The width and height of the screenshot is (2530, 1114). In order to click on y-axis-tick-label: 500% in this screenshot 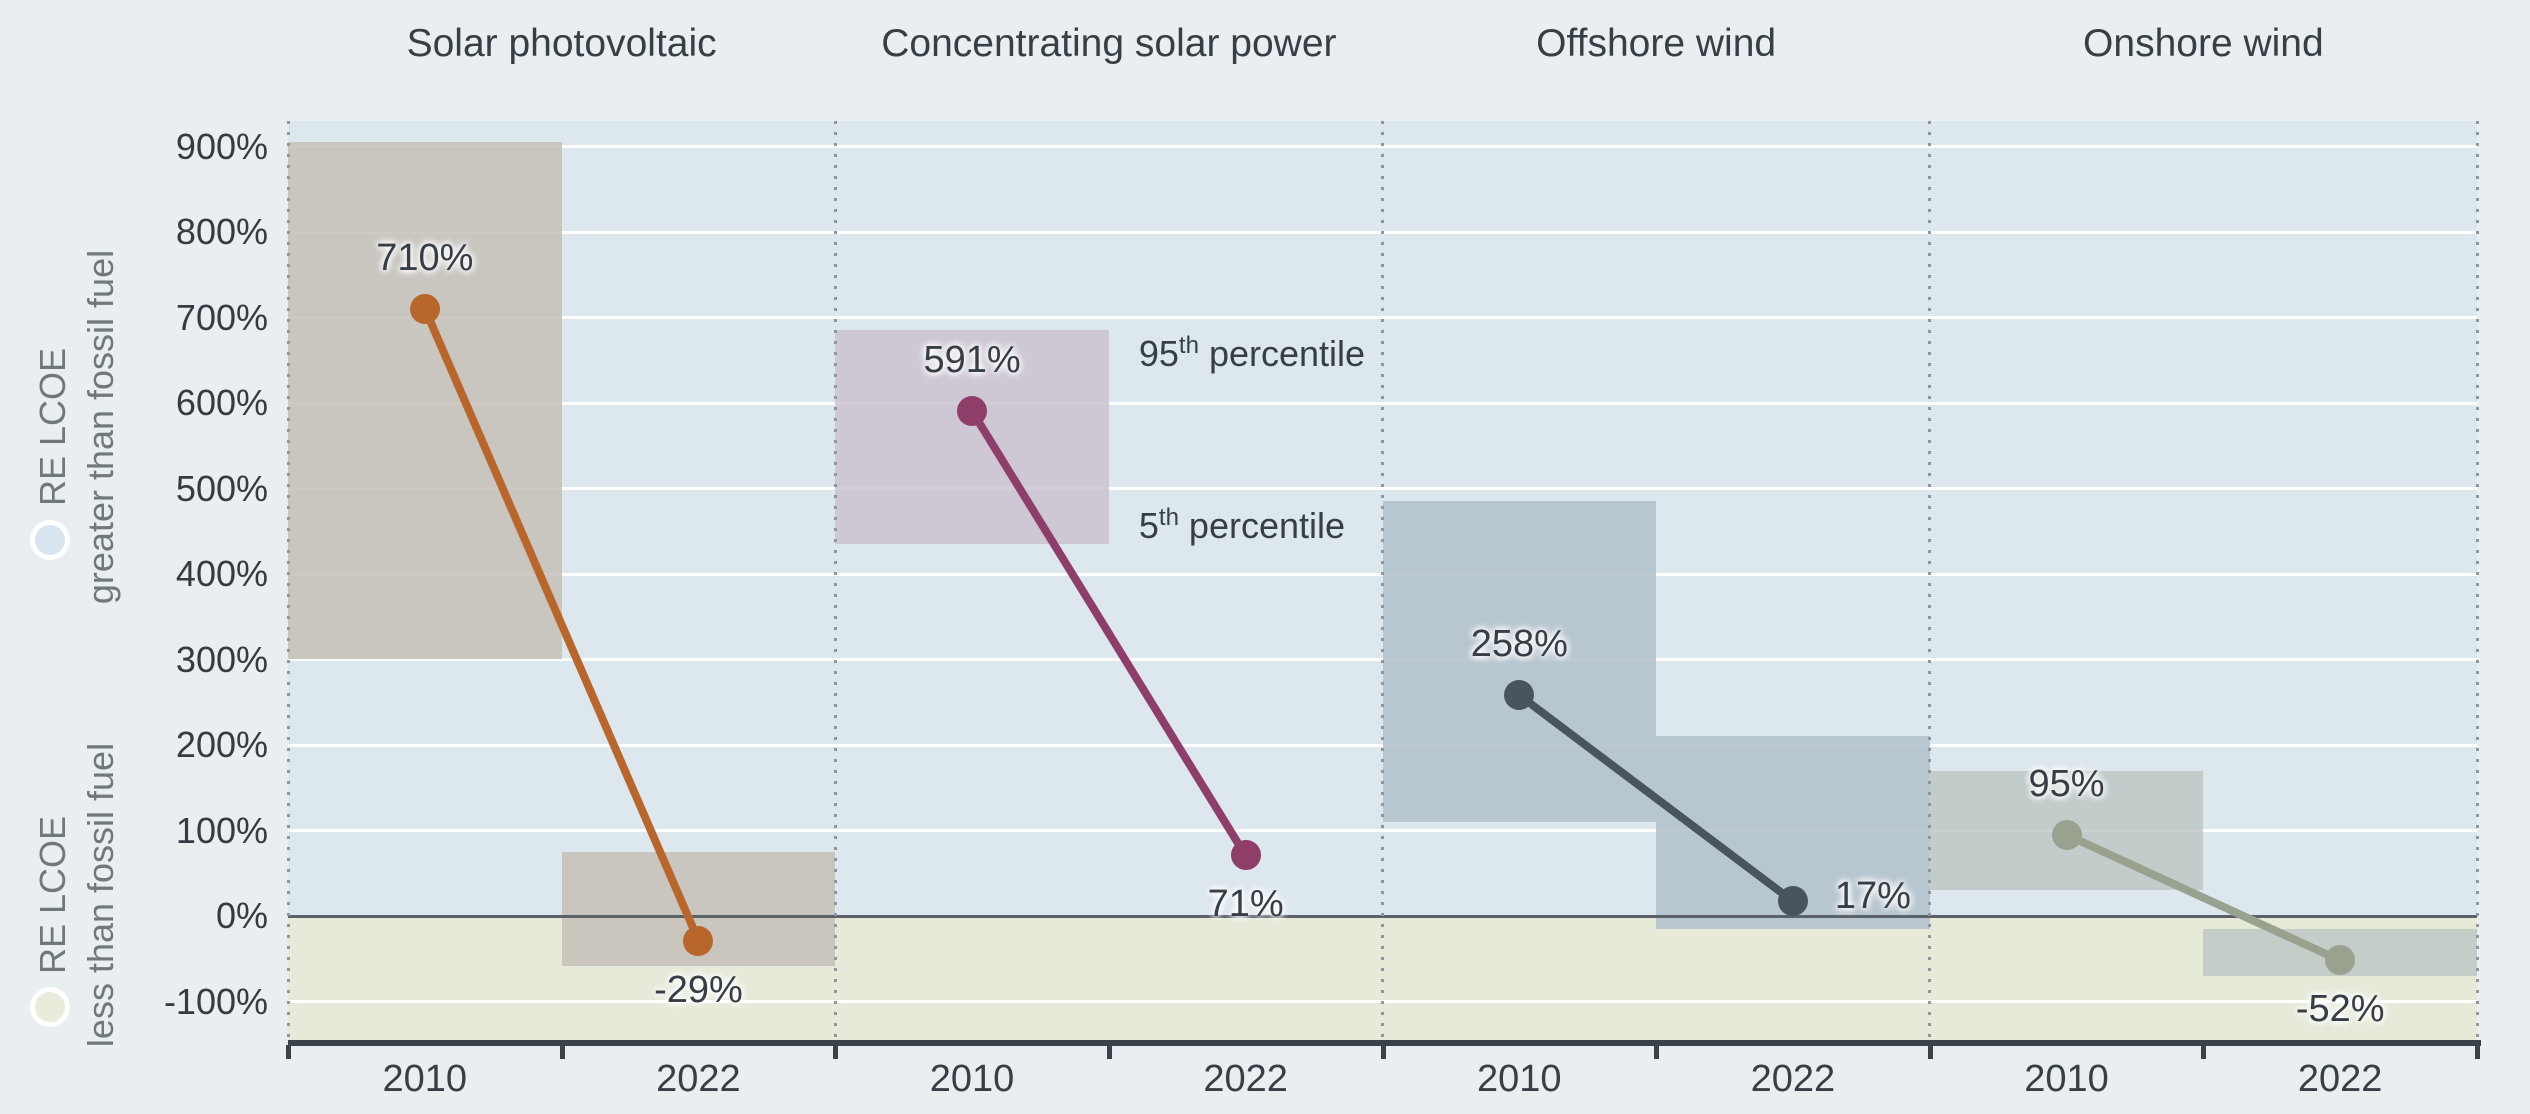, I will do `click(221, 488)`.